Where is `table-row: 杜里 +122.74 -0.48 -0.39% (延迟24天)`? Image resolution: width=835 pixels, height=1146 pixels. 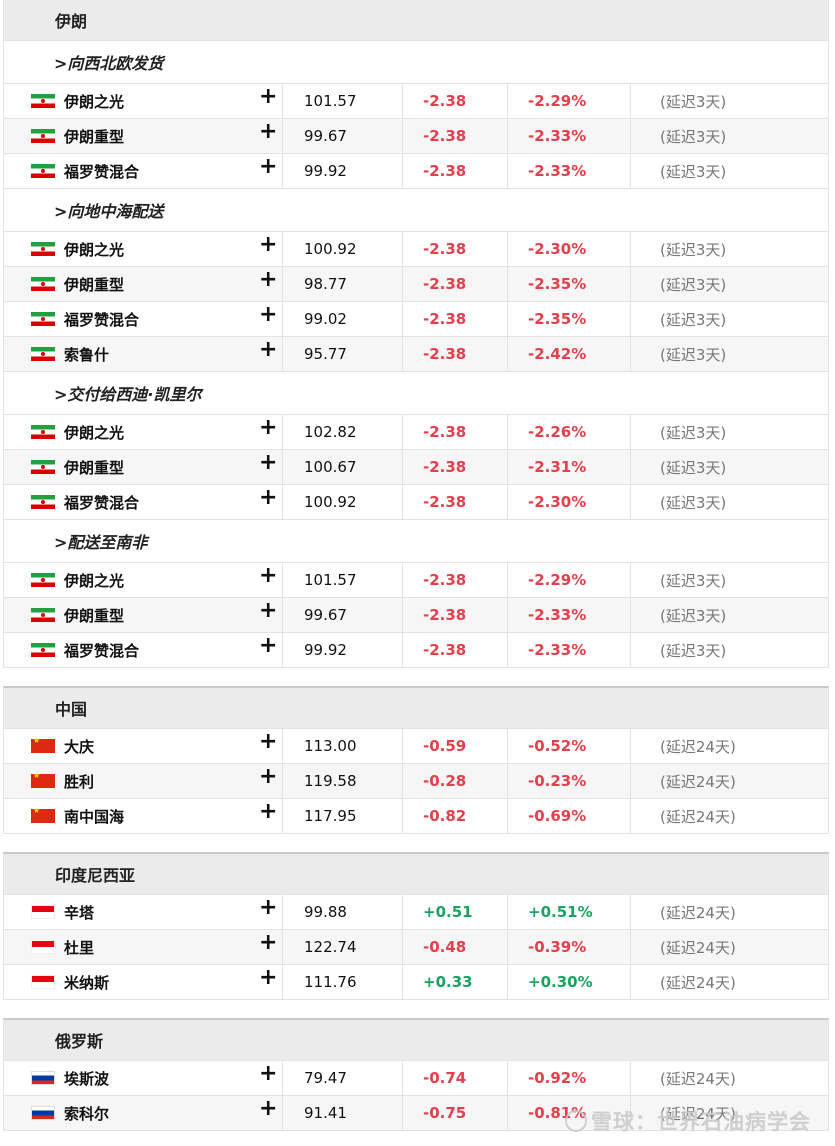 table-row: 杜里 +122.74 -0.48 -0.39% (延迟24天) is located at coordinates (416, 946).